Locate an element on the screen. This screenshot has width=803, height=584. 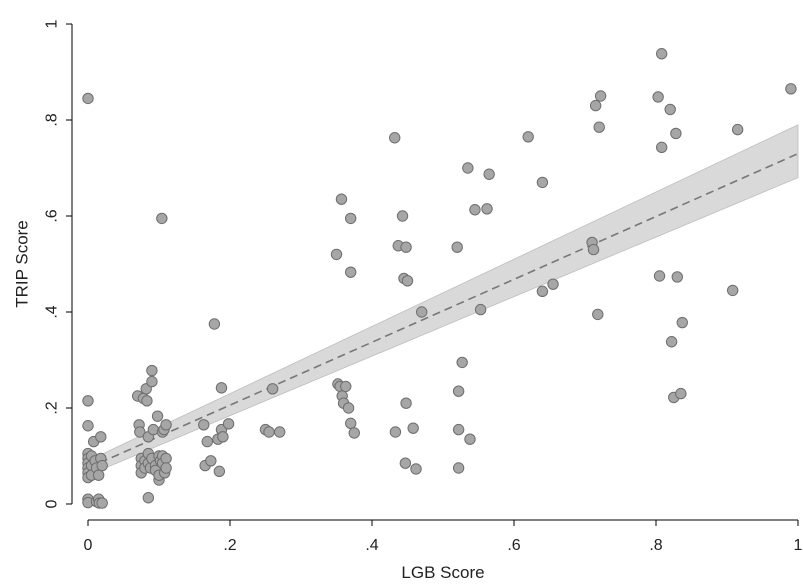
x-tick-label: .4 is located at coordinates (371, 545).